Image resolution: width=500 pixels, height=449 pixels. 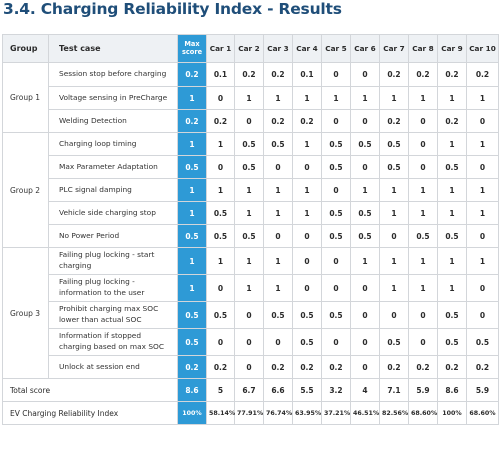 I want to click on max-score-cell: 0.2, so click(x=192, y=74).